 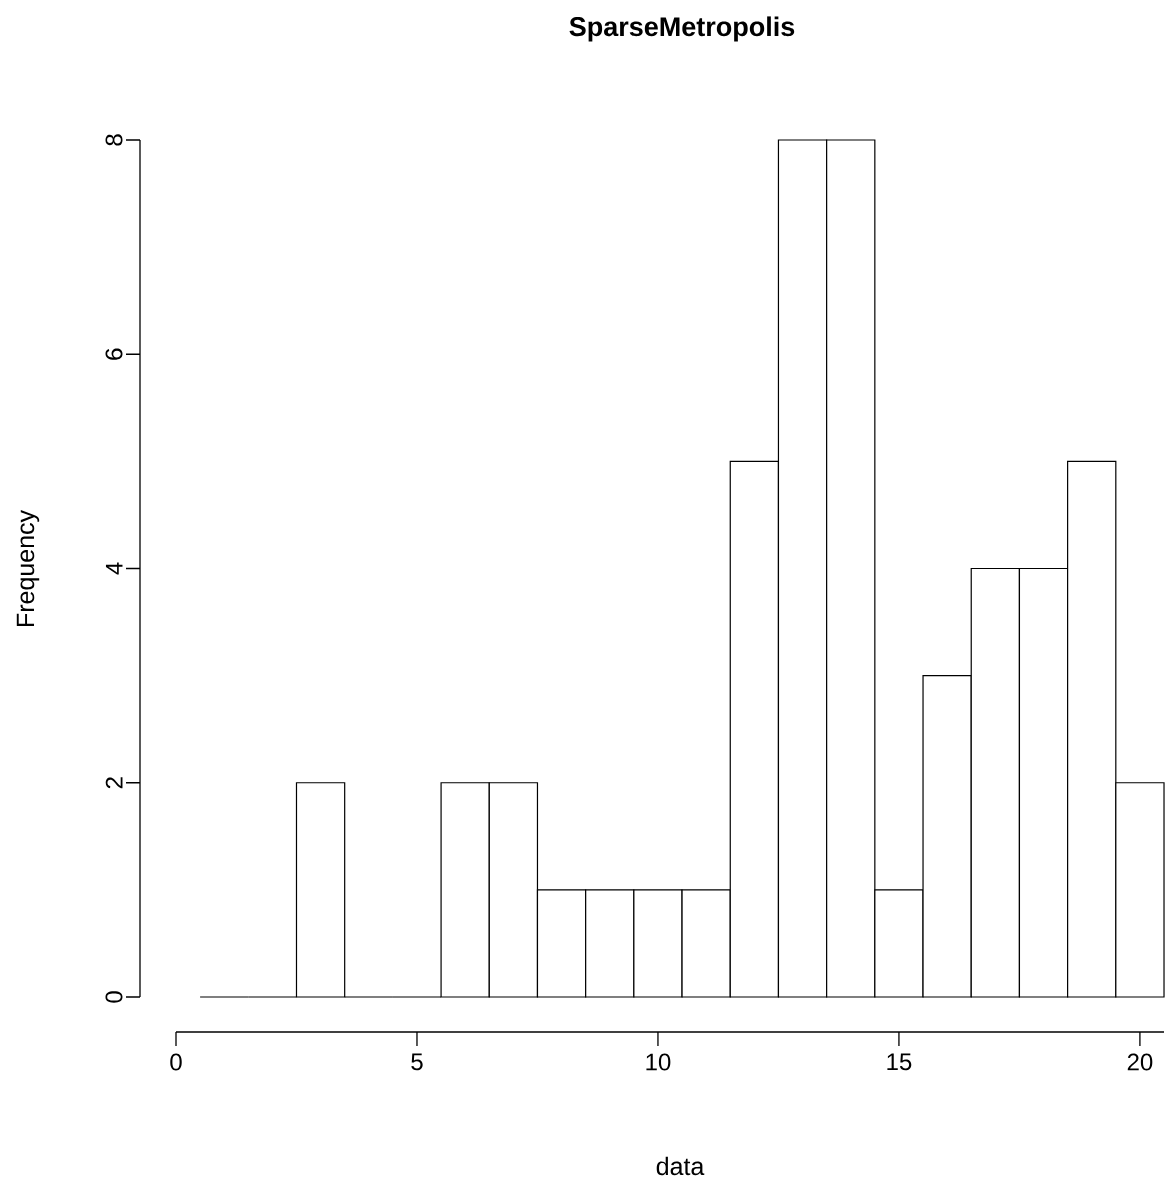 I want to click on chart-title: SparseMetropolis, so click(x=682, y=29).